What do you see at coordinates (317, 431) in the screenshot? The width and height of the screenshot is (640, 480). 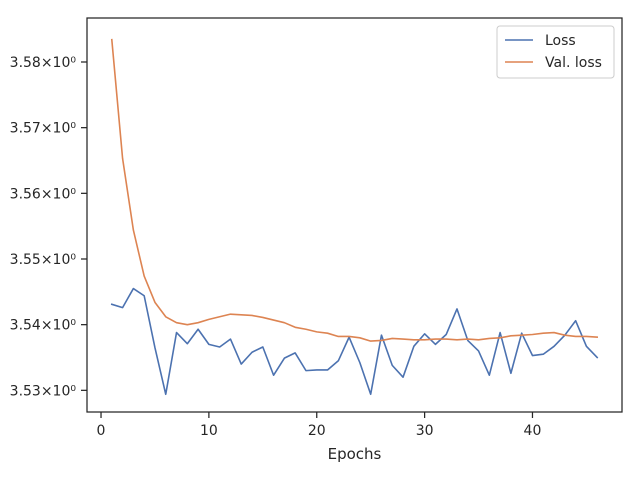 I see `x-tick-label: 20` at bounding box center [317, 431].